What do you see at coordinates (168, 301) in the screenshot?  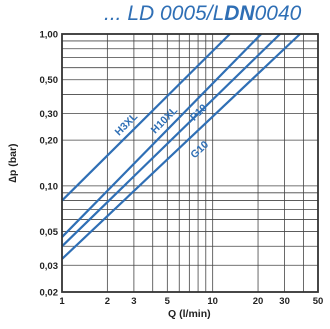 I see `x-tick-label: 5` at bounding box center [168, 301].